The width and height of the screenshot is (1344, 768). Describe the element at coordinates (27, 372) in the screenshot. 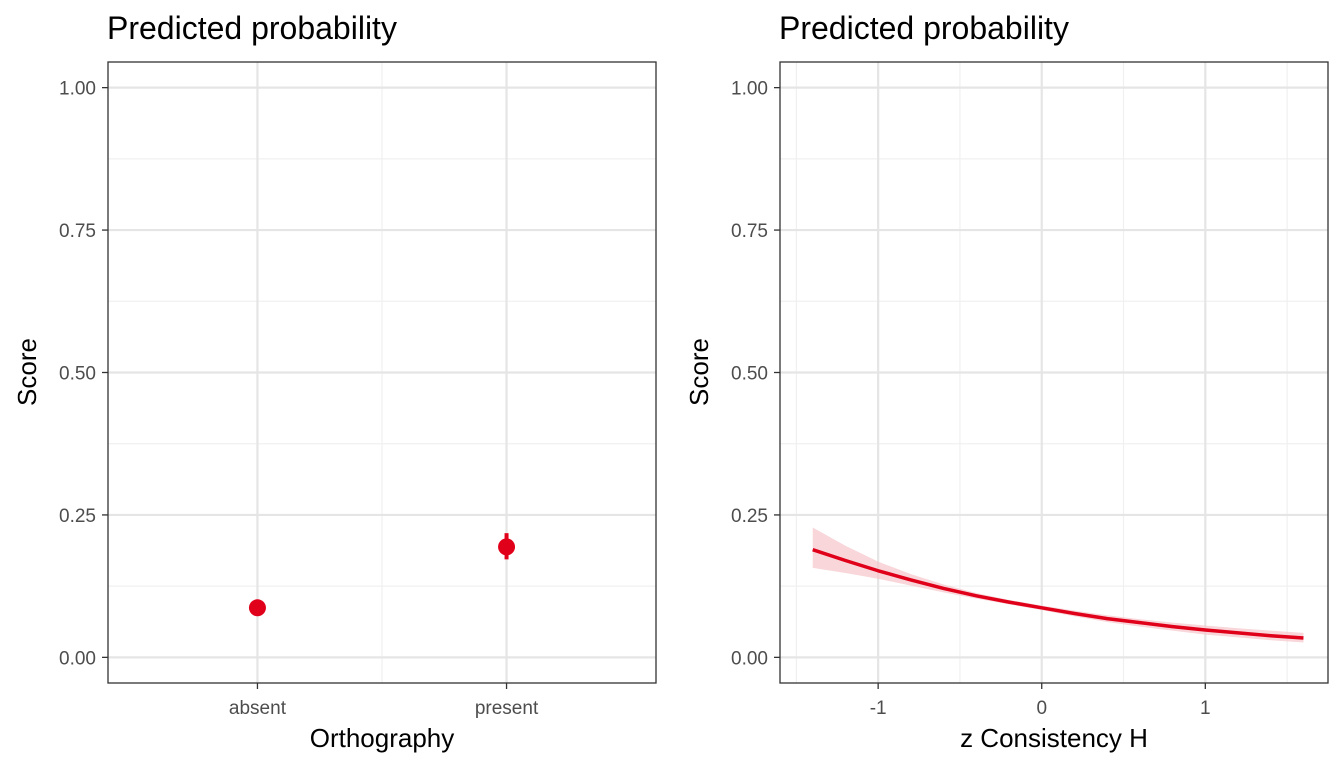

I see `left-y-axis-title: Score` at that location.